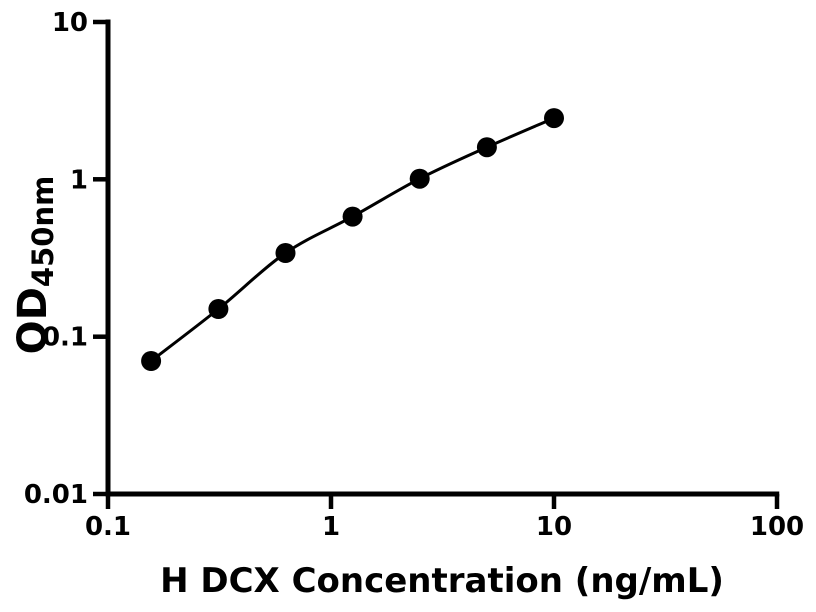 The image size is (816, 612). What do you see at coordinates (79, 180) in the screenshot?
I see `y-axis-tick-label: 1` at bounding box center [79, 180].